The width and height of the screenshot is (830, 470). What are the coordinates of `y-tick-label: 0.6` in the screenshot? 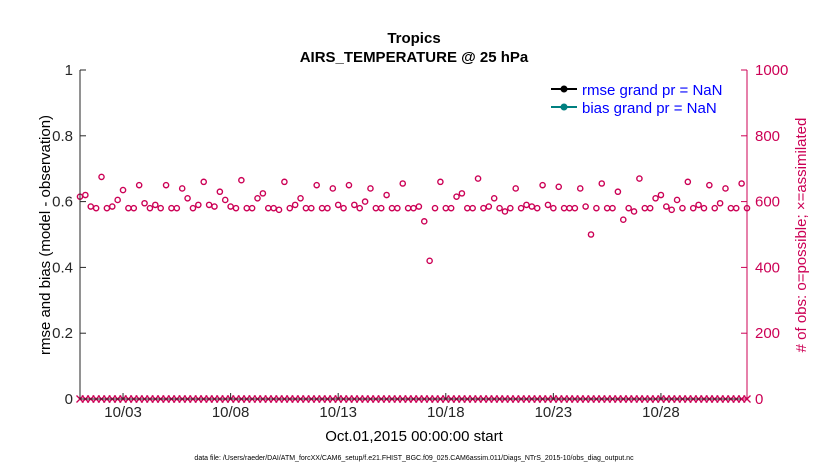 It's located at (62, 202).